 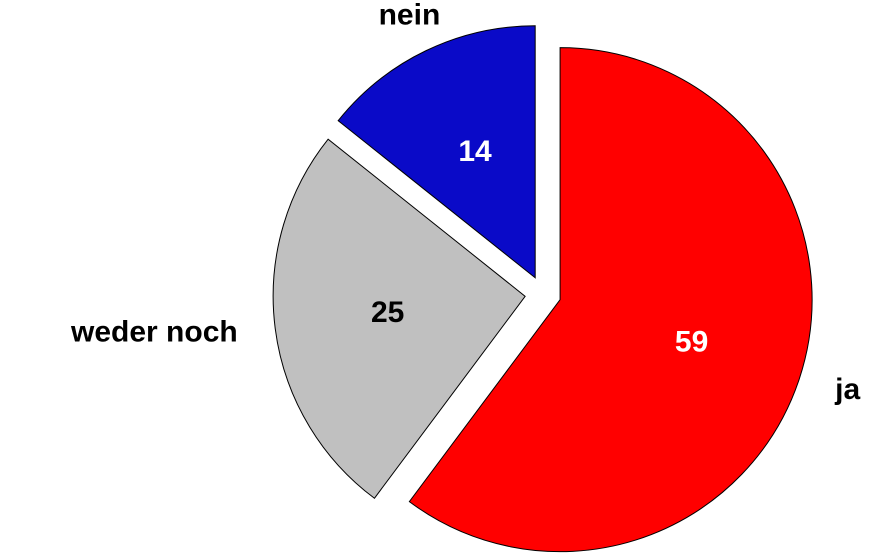 What do you see at coordinates (387, 312) in the screenshot?
I see `value-label: 25` at bounding box center [387, 312].